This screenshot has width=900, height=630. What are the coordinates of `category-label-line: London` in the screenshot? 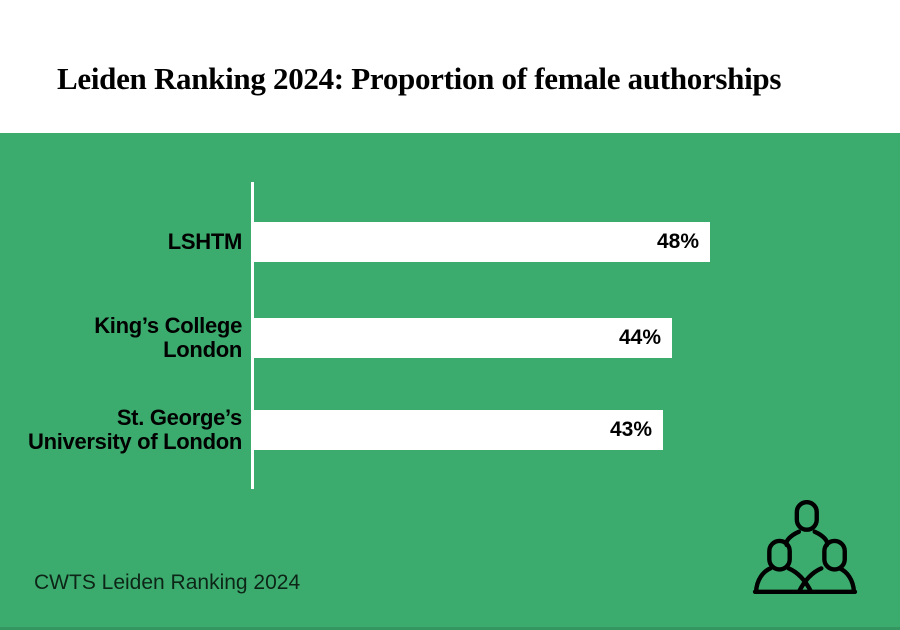 It's located at (202, 349).